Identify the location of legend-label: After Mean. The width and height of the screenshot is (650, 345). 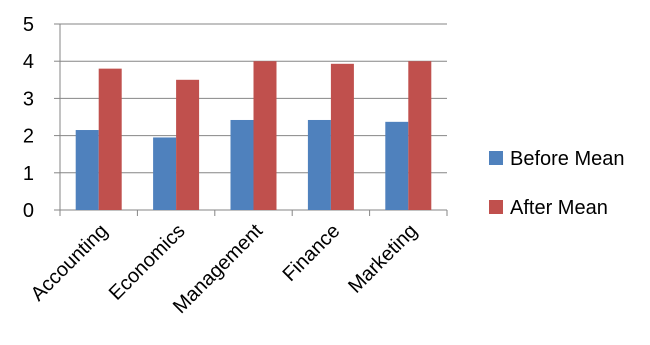
(559, 208).